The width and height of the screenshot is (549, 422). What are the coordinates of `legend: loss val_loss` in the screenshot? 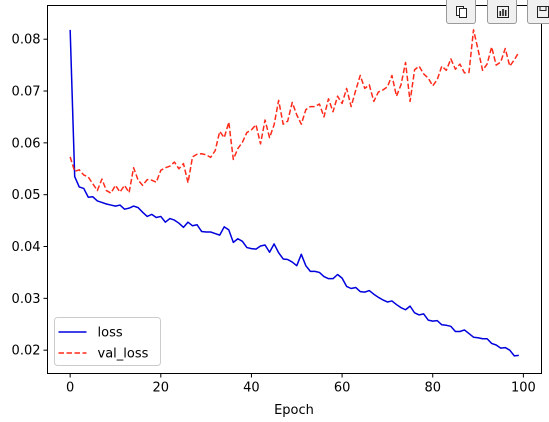 It's located at (107, 341).